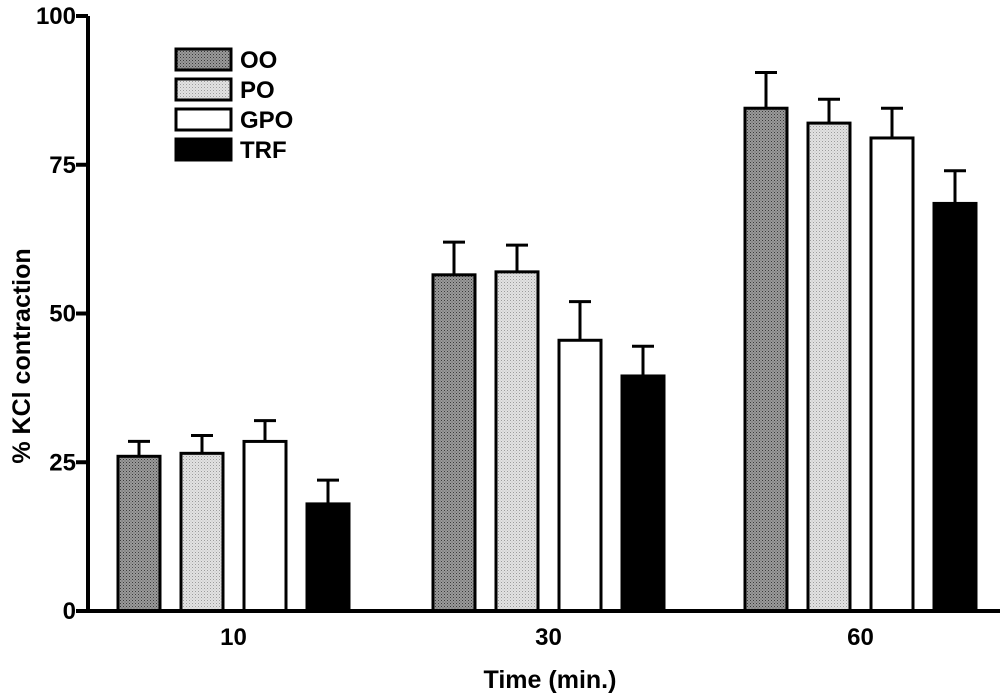 The image size is (1004, 698). I want to click on y-tick-label-50: 50, so click(62, 314).